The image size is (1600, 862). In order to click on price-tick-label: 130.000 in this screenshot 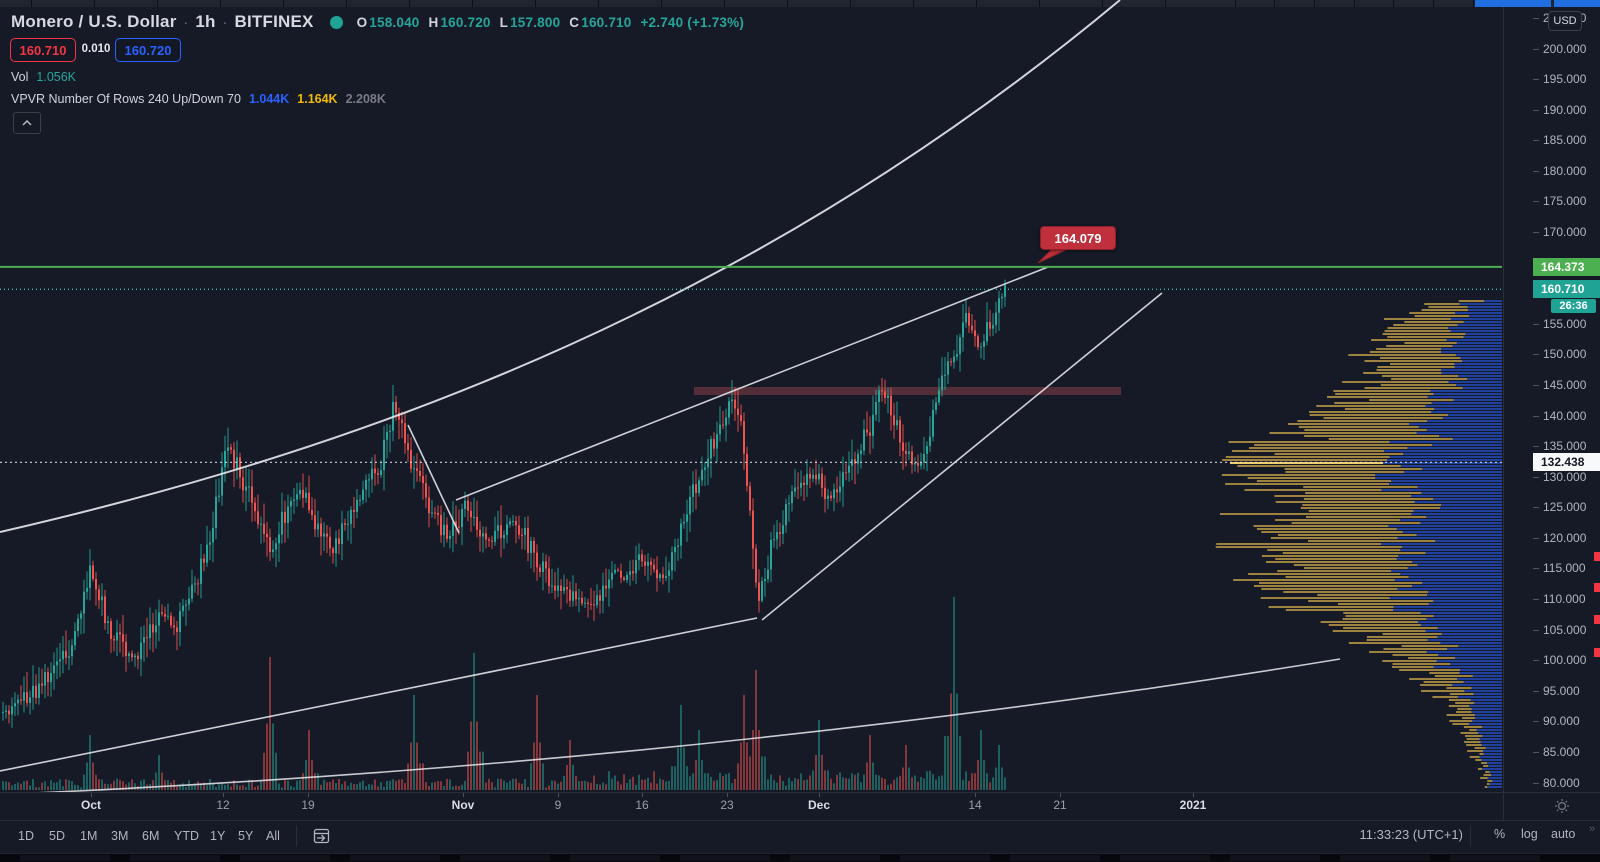, I will do `click(1565, 477)`.